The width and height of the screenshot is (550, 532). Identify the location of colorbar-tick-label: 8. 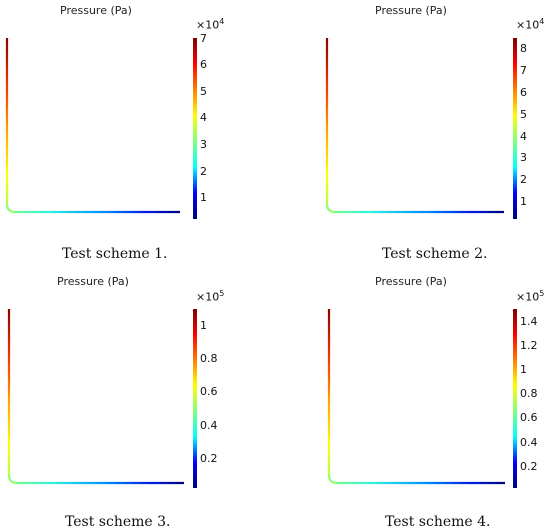
(523, 49).